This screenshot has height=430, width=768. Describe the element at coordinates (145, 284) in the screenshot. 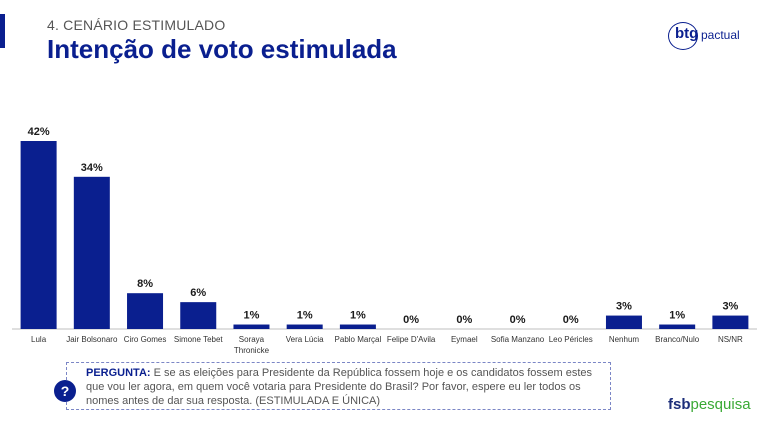

I see `data-label: 8%` at that location.